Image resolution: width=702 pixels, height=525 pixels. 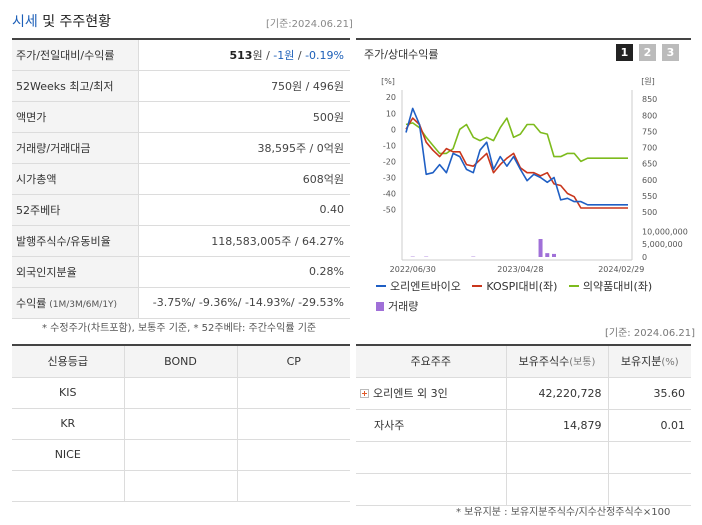 What do you see at coordinates (431, 425) in the screenshot?
I see `holder-name: 자사주` at bounding box center [431, 425].